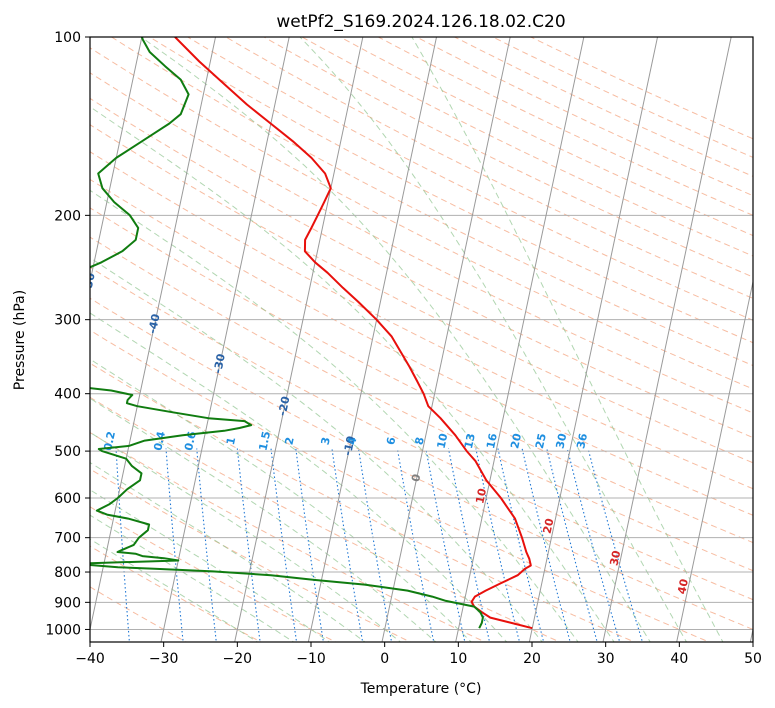  Describe the element at coordinates (67, 216) in the screenshot. I see `y-tick-label: 200` at that location.